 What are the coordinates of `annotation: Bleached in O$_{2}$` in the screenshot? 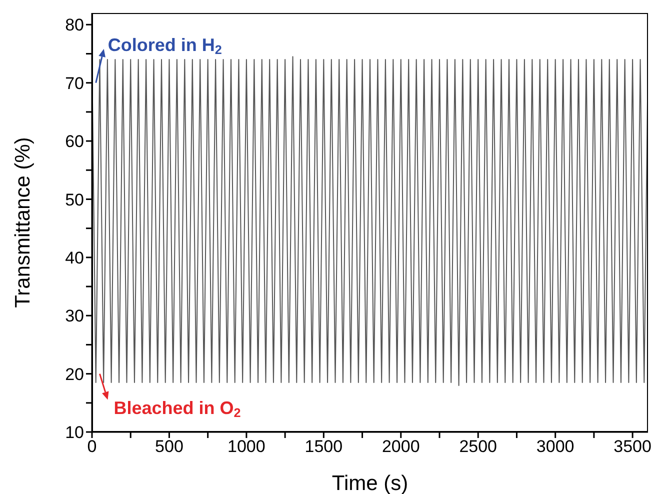 It's located at (177, 409).